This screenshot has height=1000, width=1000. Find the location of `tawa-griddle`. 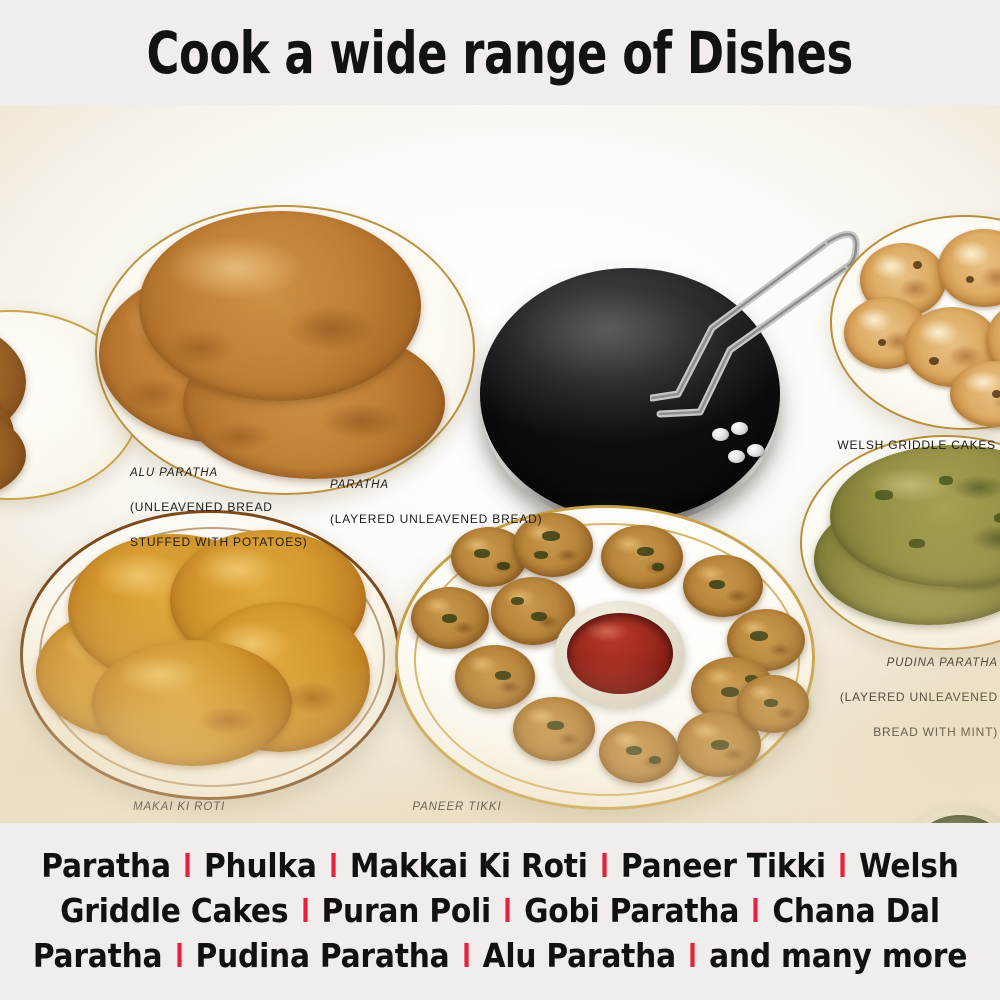

tawa-griddle is located at coordinates (670, 378).